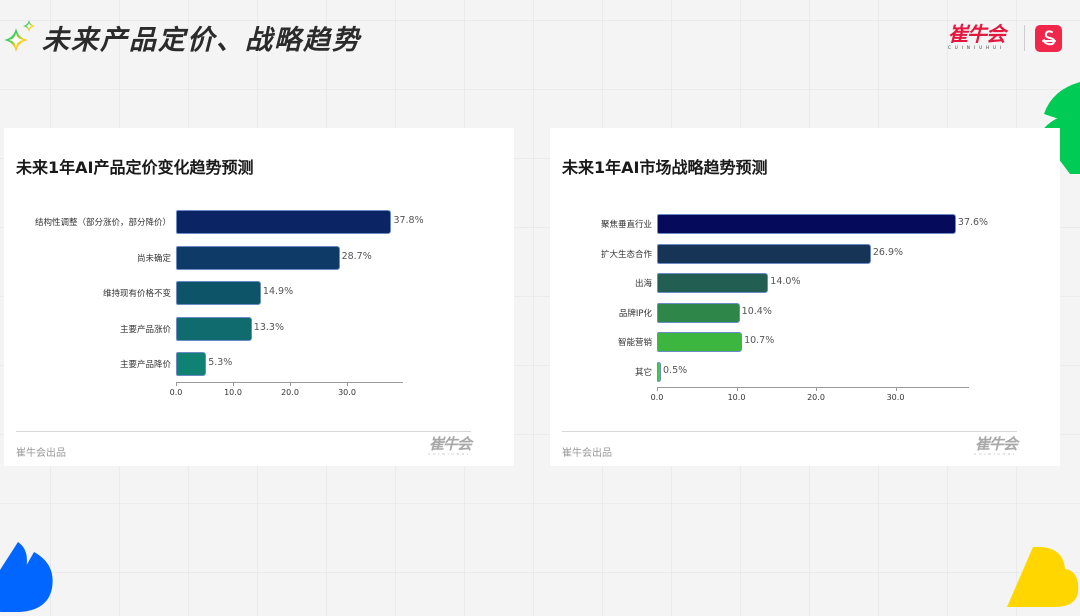 The height and width of the screenshot is (616, 1080). I want to click on bar-category-label: 结构性调整（部分涨价，部分降价）, so click(102, 223).